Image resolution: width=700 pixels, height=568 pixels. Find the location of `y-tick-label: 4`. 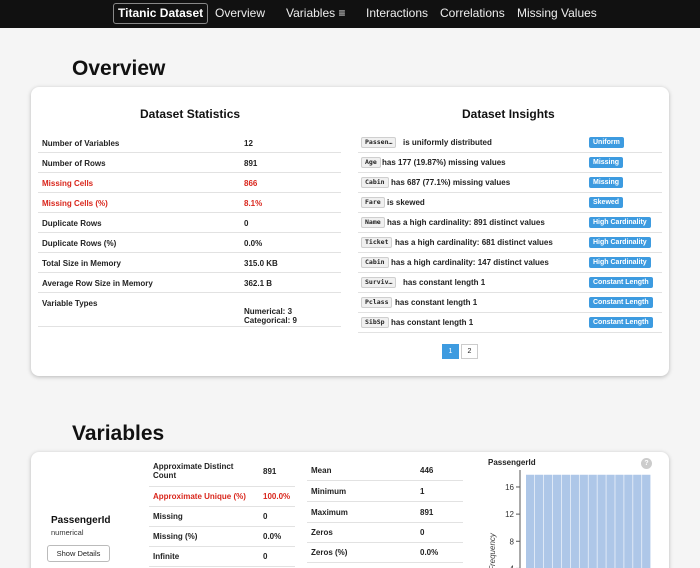

y-tick-label: 4 is located at coordinates (512, 566).